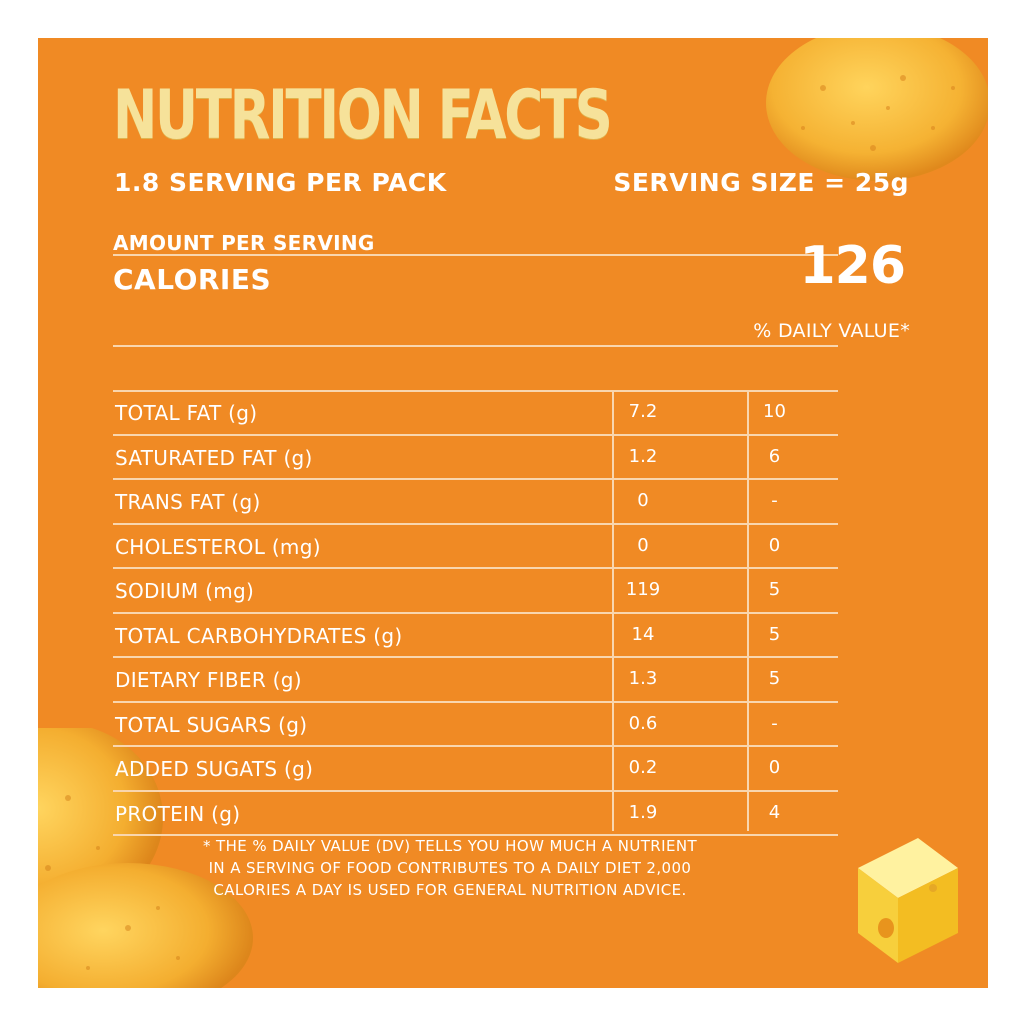 The width and height of the screenshot is (1024, 1024). I want to click on daily-value-header: % DAILY VALUE*, so click(831, 331).